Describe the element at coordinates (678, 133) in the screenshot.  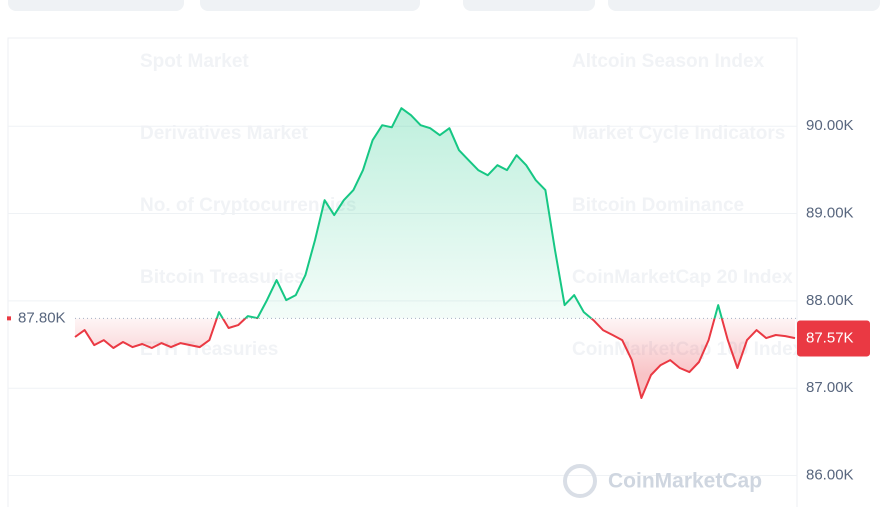
I see `menu-item: Market Cycle Indicators` at that location.